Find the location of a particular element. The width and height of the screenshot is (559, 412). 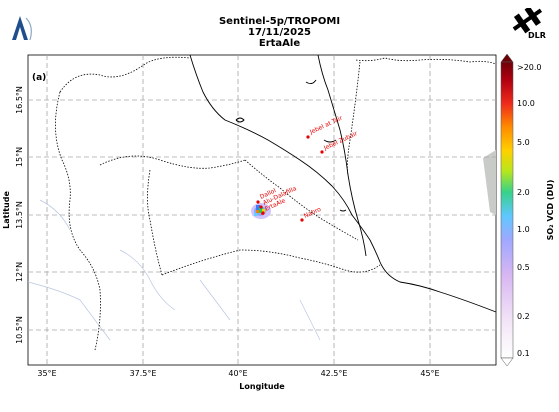

colorbar-tick: 1.0 is located at coordinates (523, 229).